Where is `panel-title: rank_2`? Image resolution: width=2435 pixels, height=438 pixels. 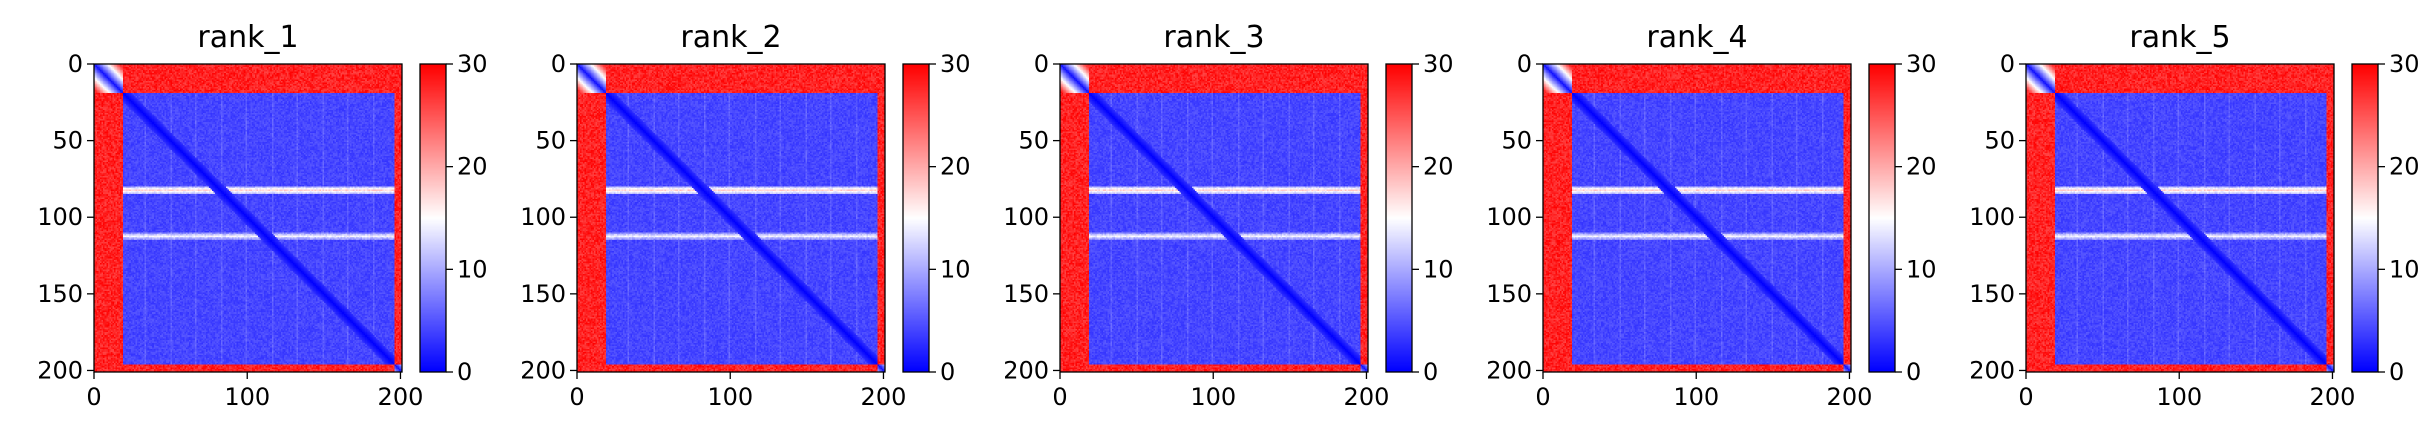 panel-title: rank_2 is located at coordinates (730, 37).